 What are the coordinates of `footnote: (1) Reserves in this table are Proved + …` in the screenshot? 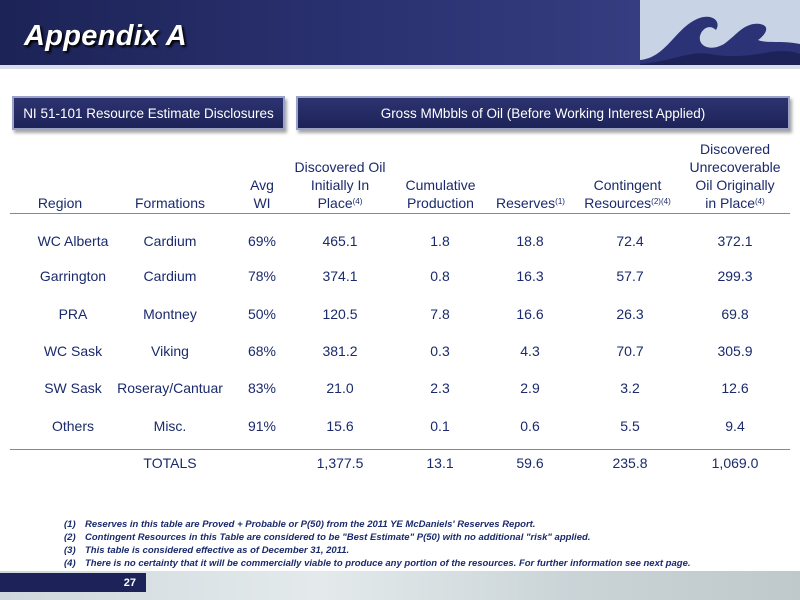 It's located at (424, 524).